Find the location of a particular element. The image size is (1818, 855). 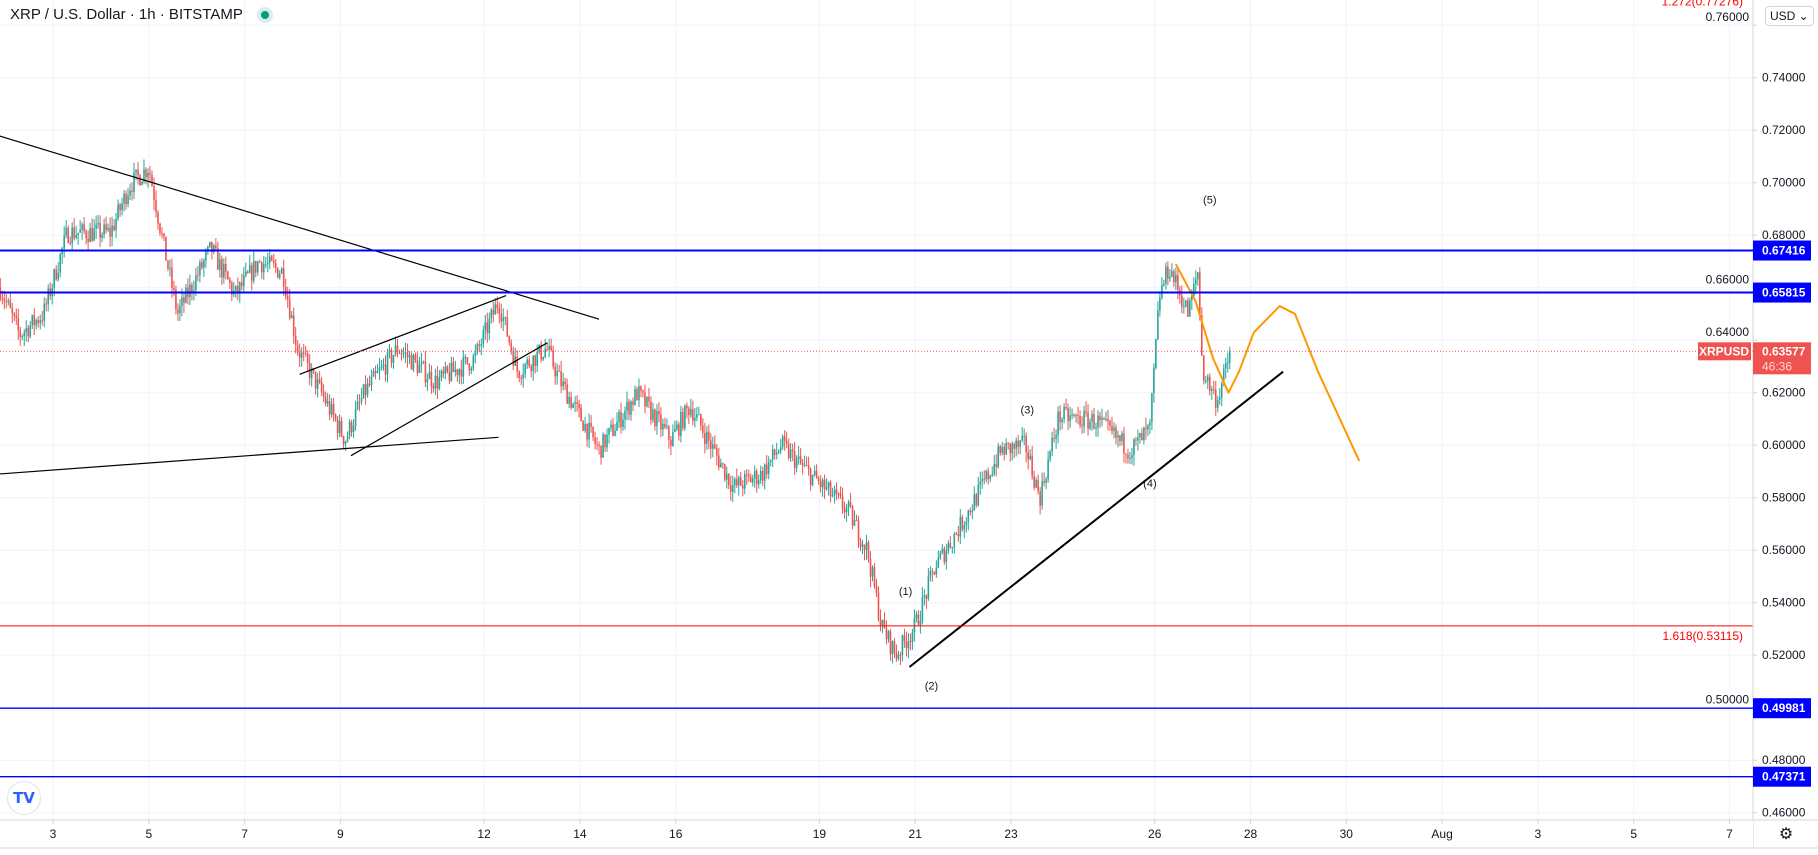

time-tick-label: 21 is located at coordinates (916, 834).